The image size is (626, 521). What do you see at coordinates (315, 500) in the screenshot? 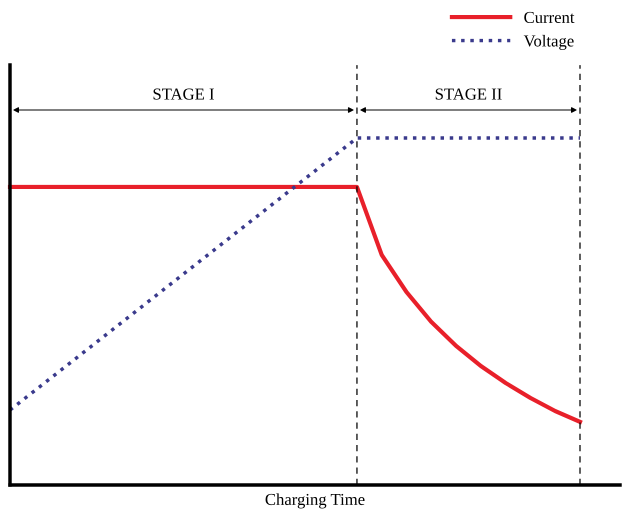
I see `x-axis-title: Charging Time` at bounding box center [315, 500].